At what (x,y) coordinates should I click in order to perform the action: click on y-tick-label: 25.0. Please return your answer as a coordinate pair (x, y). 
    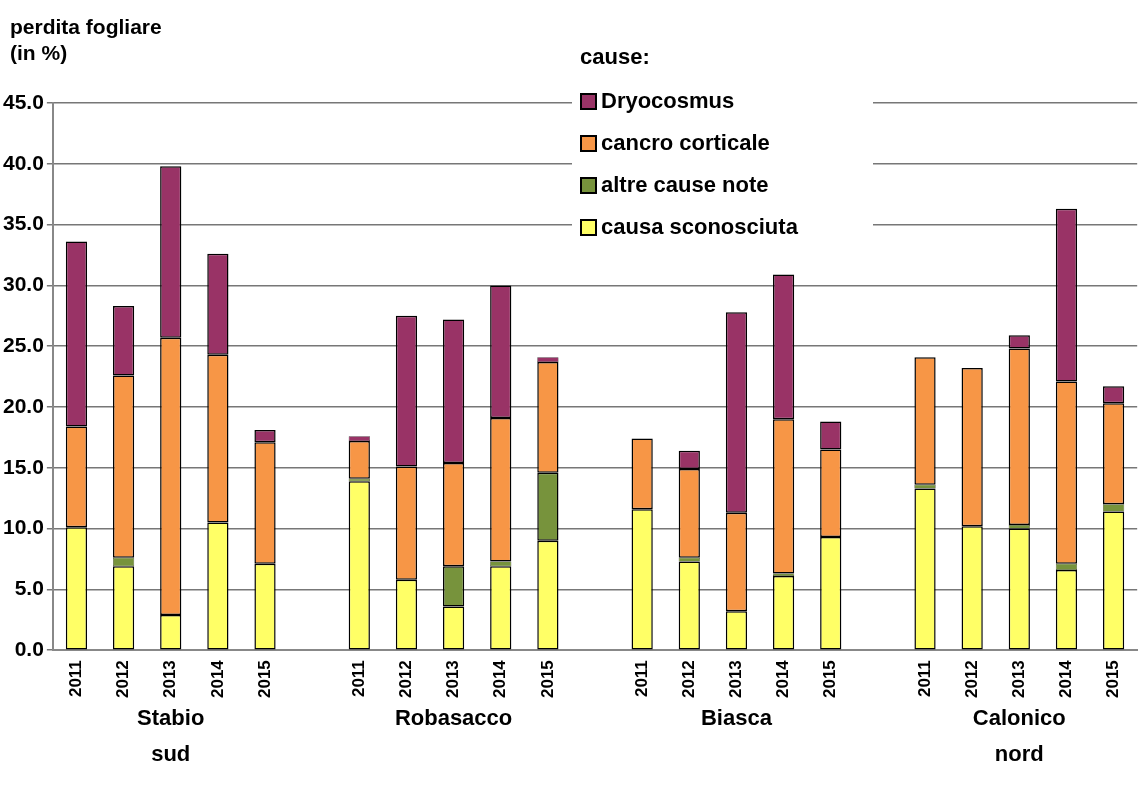
    Looking at the image, I should click on (23, 344).